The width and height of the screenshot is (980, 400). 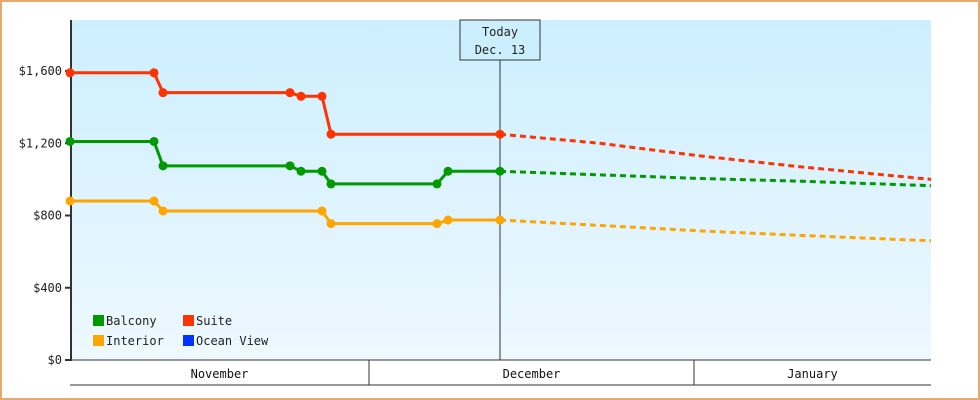 I want to click on y-axis-ticks: $0 $400 $800 $1,200 $1,600, so click(x=45, y=215).